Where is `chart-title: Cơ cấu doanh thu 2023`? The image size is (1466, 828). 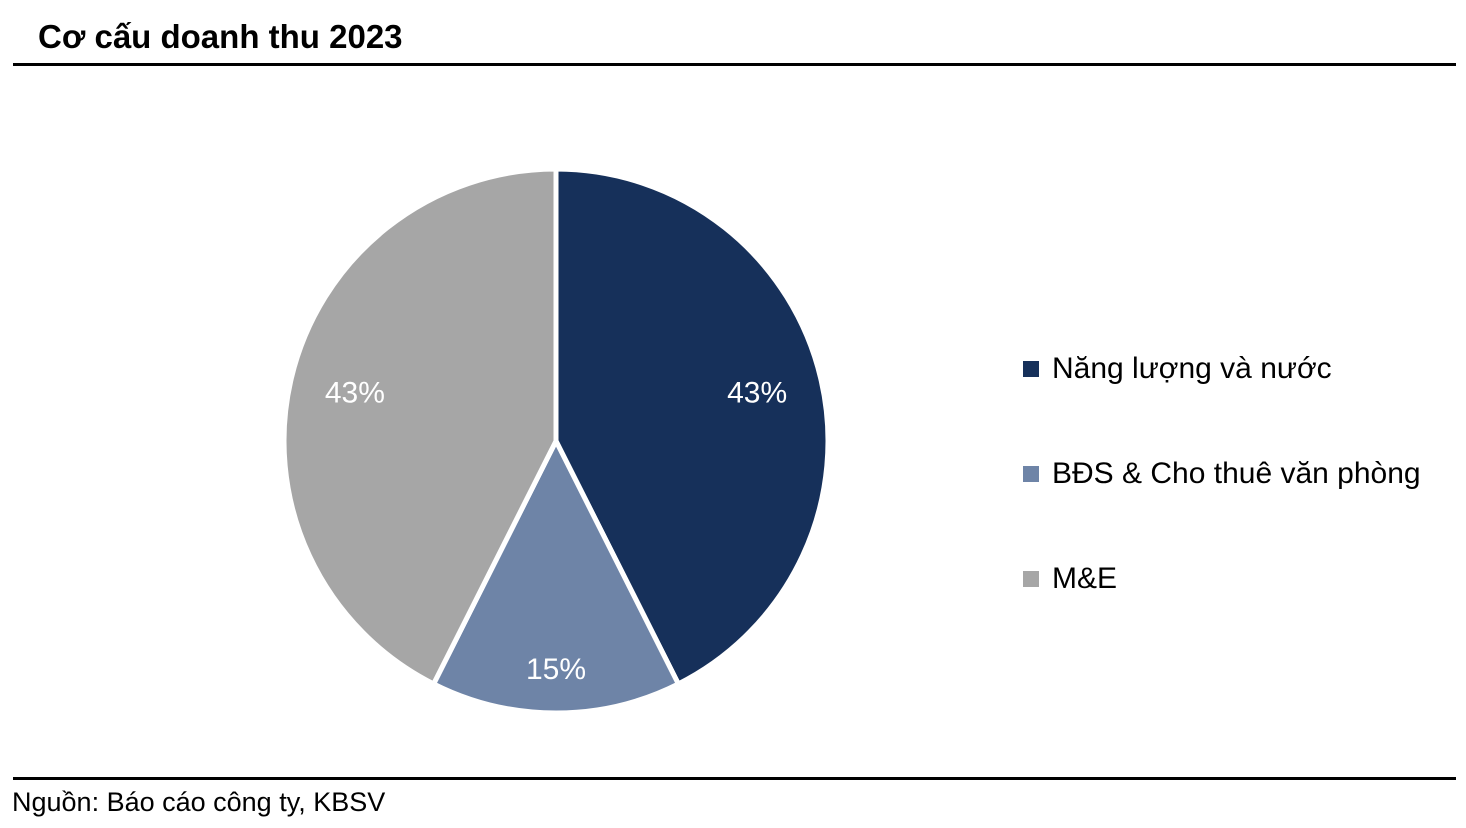
chart-title: Cơ cấu doanh thu 2023 is located at coordinates (220, 36).